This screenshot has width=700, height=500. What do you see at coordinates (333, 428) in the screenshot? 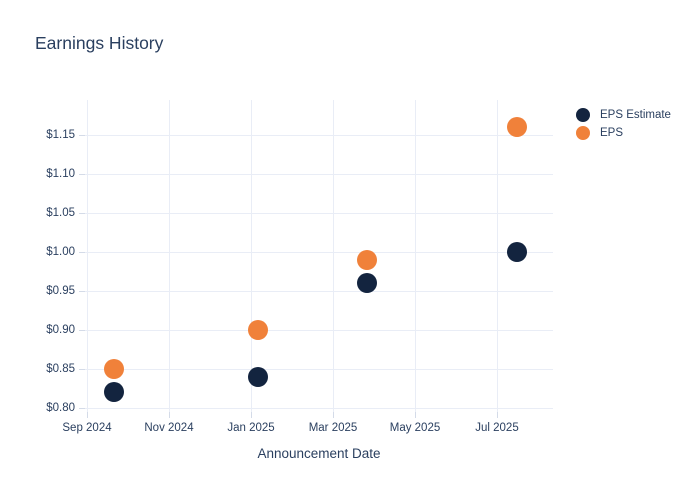
I see `x-tick-label: Mar 2025` at bounding box center [333, 428].